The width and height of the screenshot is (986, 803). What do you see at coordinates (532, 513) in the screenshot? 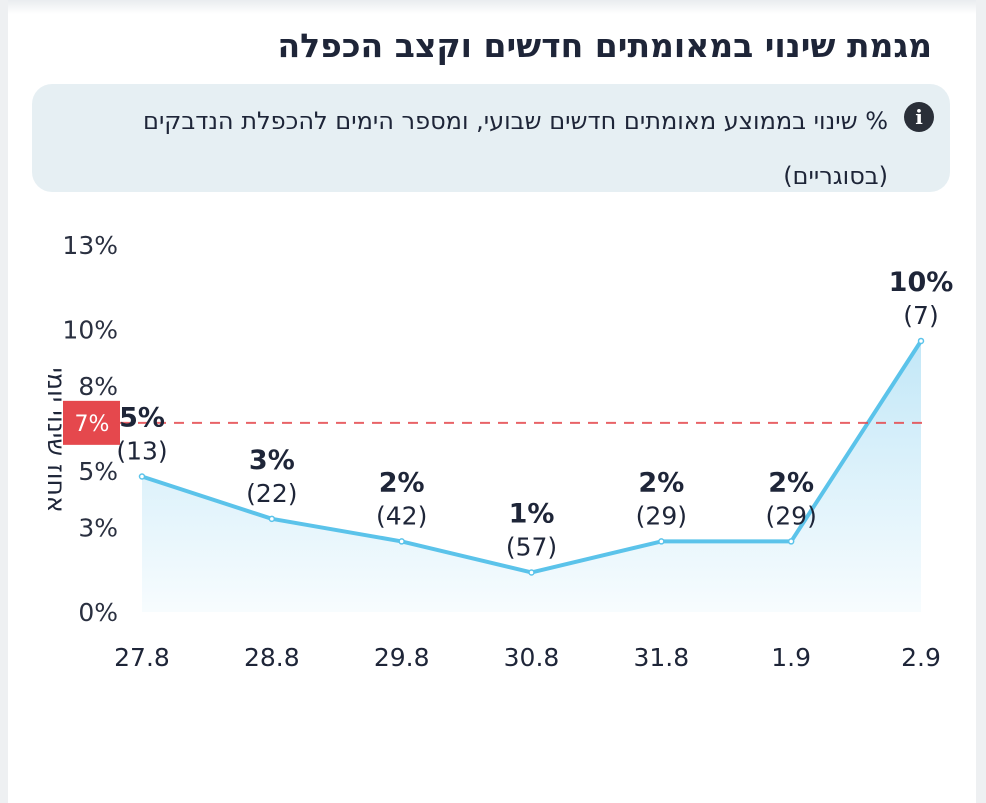
I see `data-label-percent: 1%` at bounding box center [532, 513].